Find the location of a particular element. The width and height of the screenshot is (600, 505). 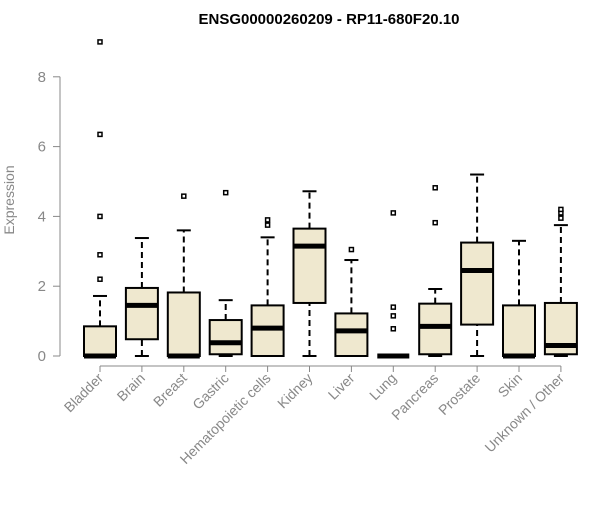

outlier-breast is located at coordinates (184, 196).